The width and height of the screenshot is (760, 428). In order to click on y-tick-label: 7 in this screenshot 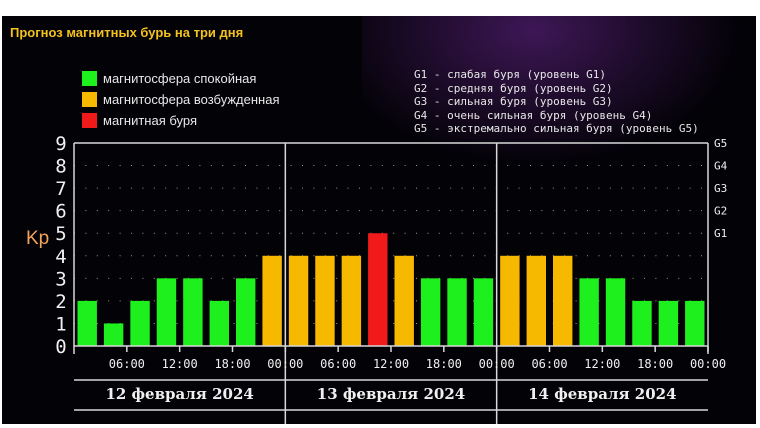, I will do `click(60, 189)`.